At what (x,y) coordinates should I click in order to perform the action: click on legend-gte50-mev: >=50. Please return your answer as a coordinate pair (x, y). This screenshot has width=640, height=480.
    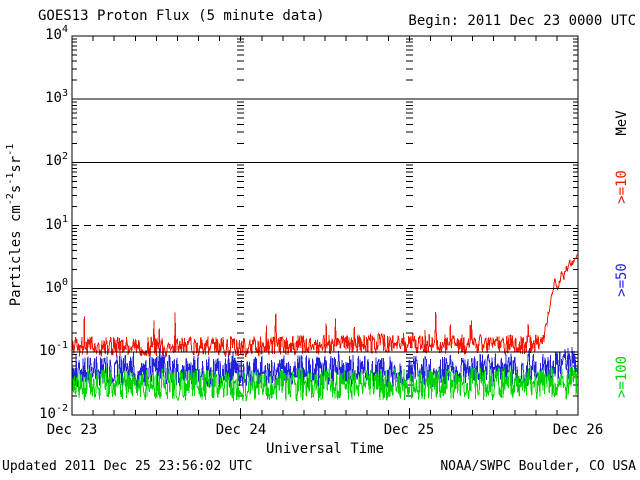
    Looking at the image, I should click on (622, 280).